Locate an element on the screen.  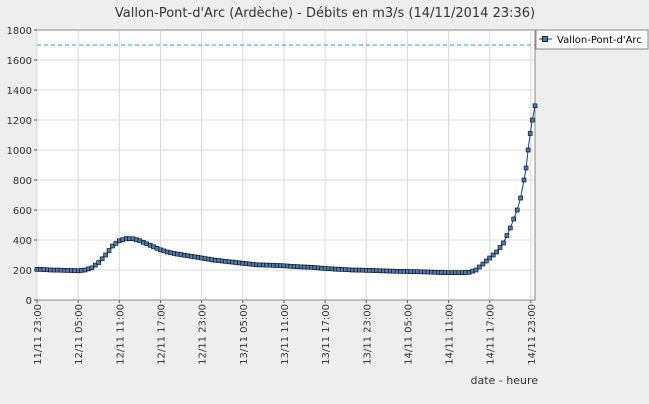
legend-label: Vallon-Pont-d'Arc is located at coordinates (599, 40).